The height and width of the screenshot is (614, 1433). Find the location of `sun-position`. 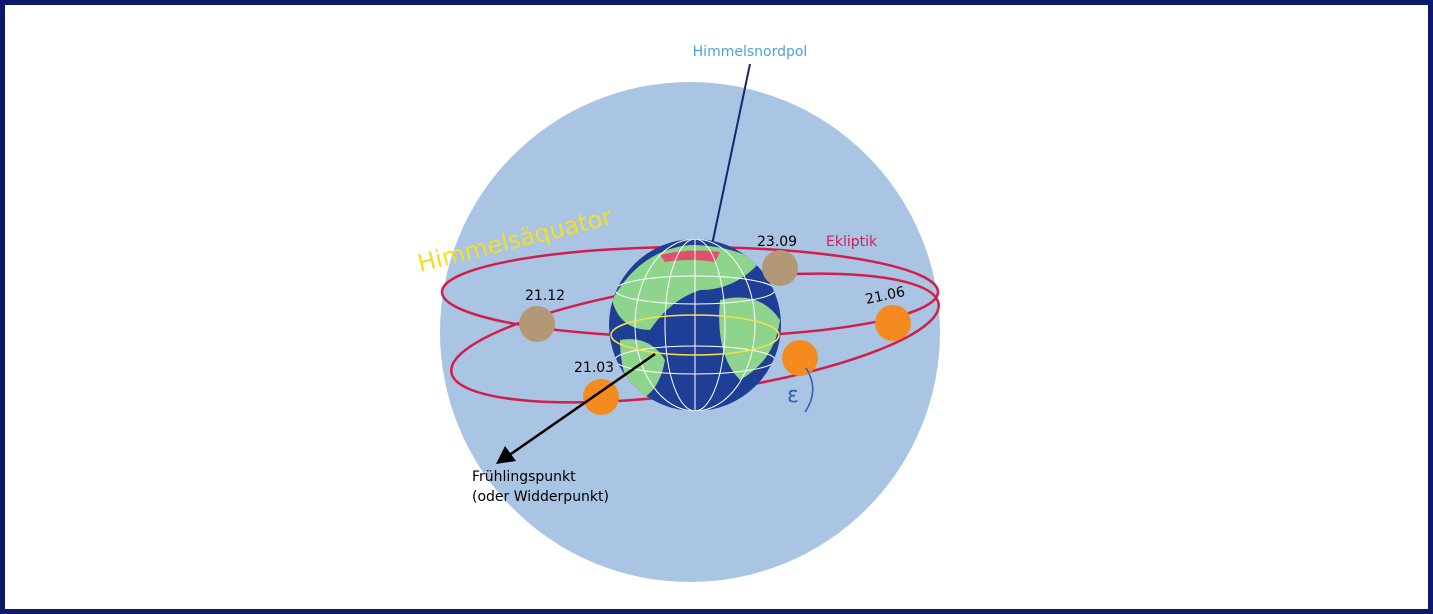

sun-position is located at coordinates (800, 358).